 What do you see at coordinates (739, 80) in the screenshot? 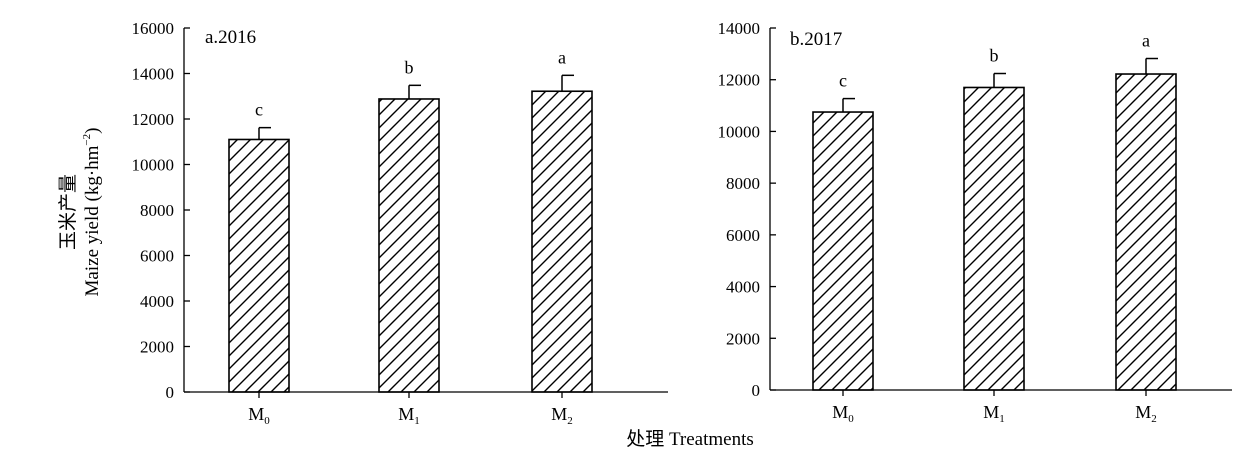
I see `panel-b-y-tick-label: 12000` at bounding box center [739, 80].